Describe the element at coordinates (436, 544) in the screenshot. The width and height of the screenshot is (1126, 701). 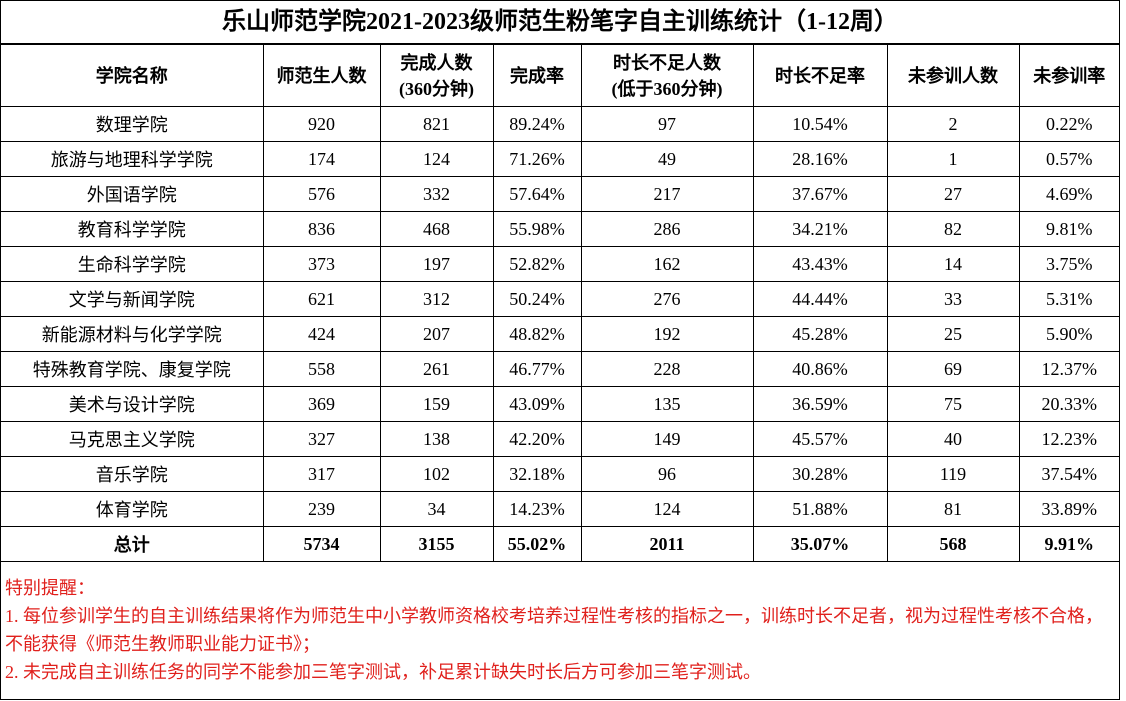
I see `total-cell: 3155` at that location.